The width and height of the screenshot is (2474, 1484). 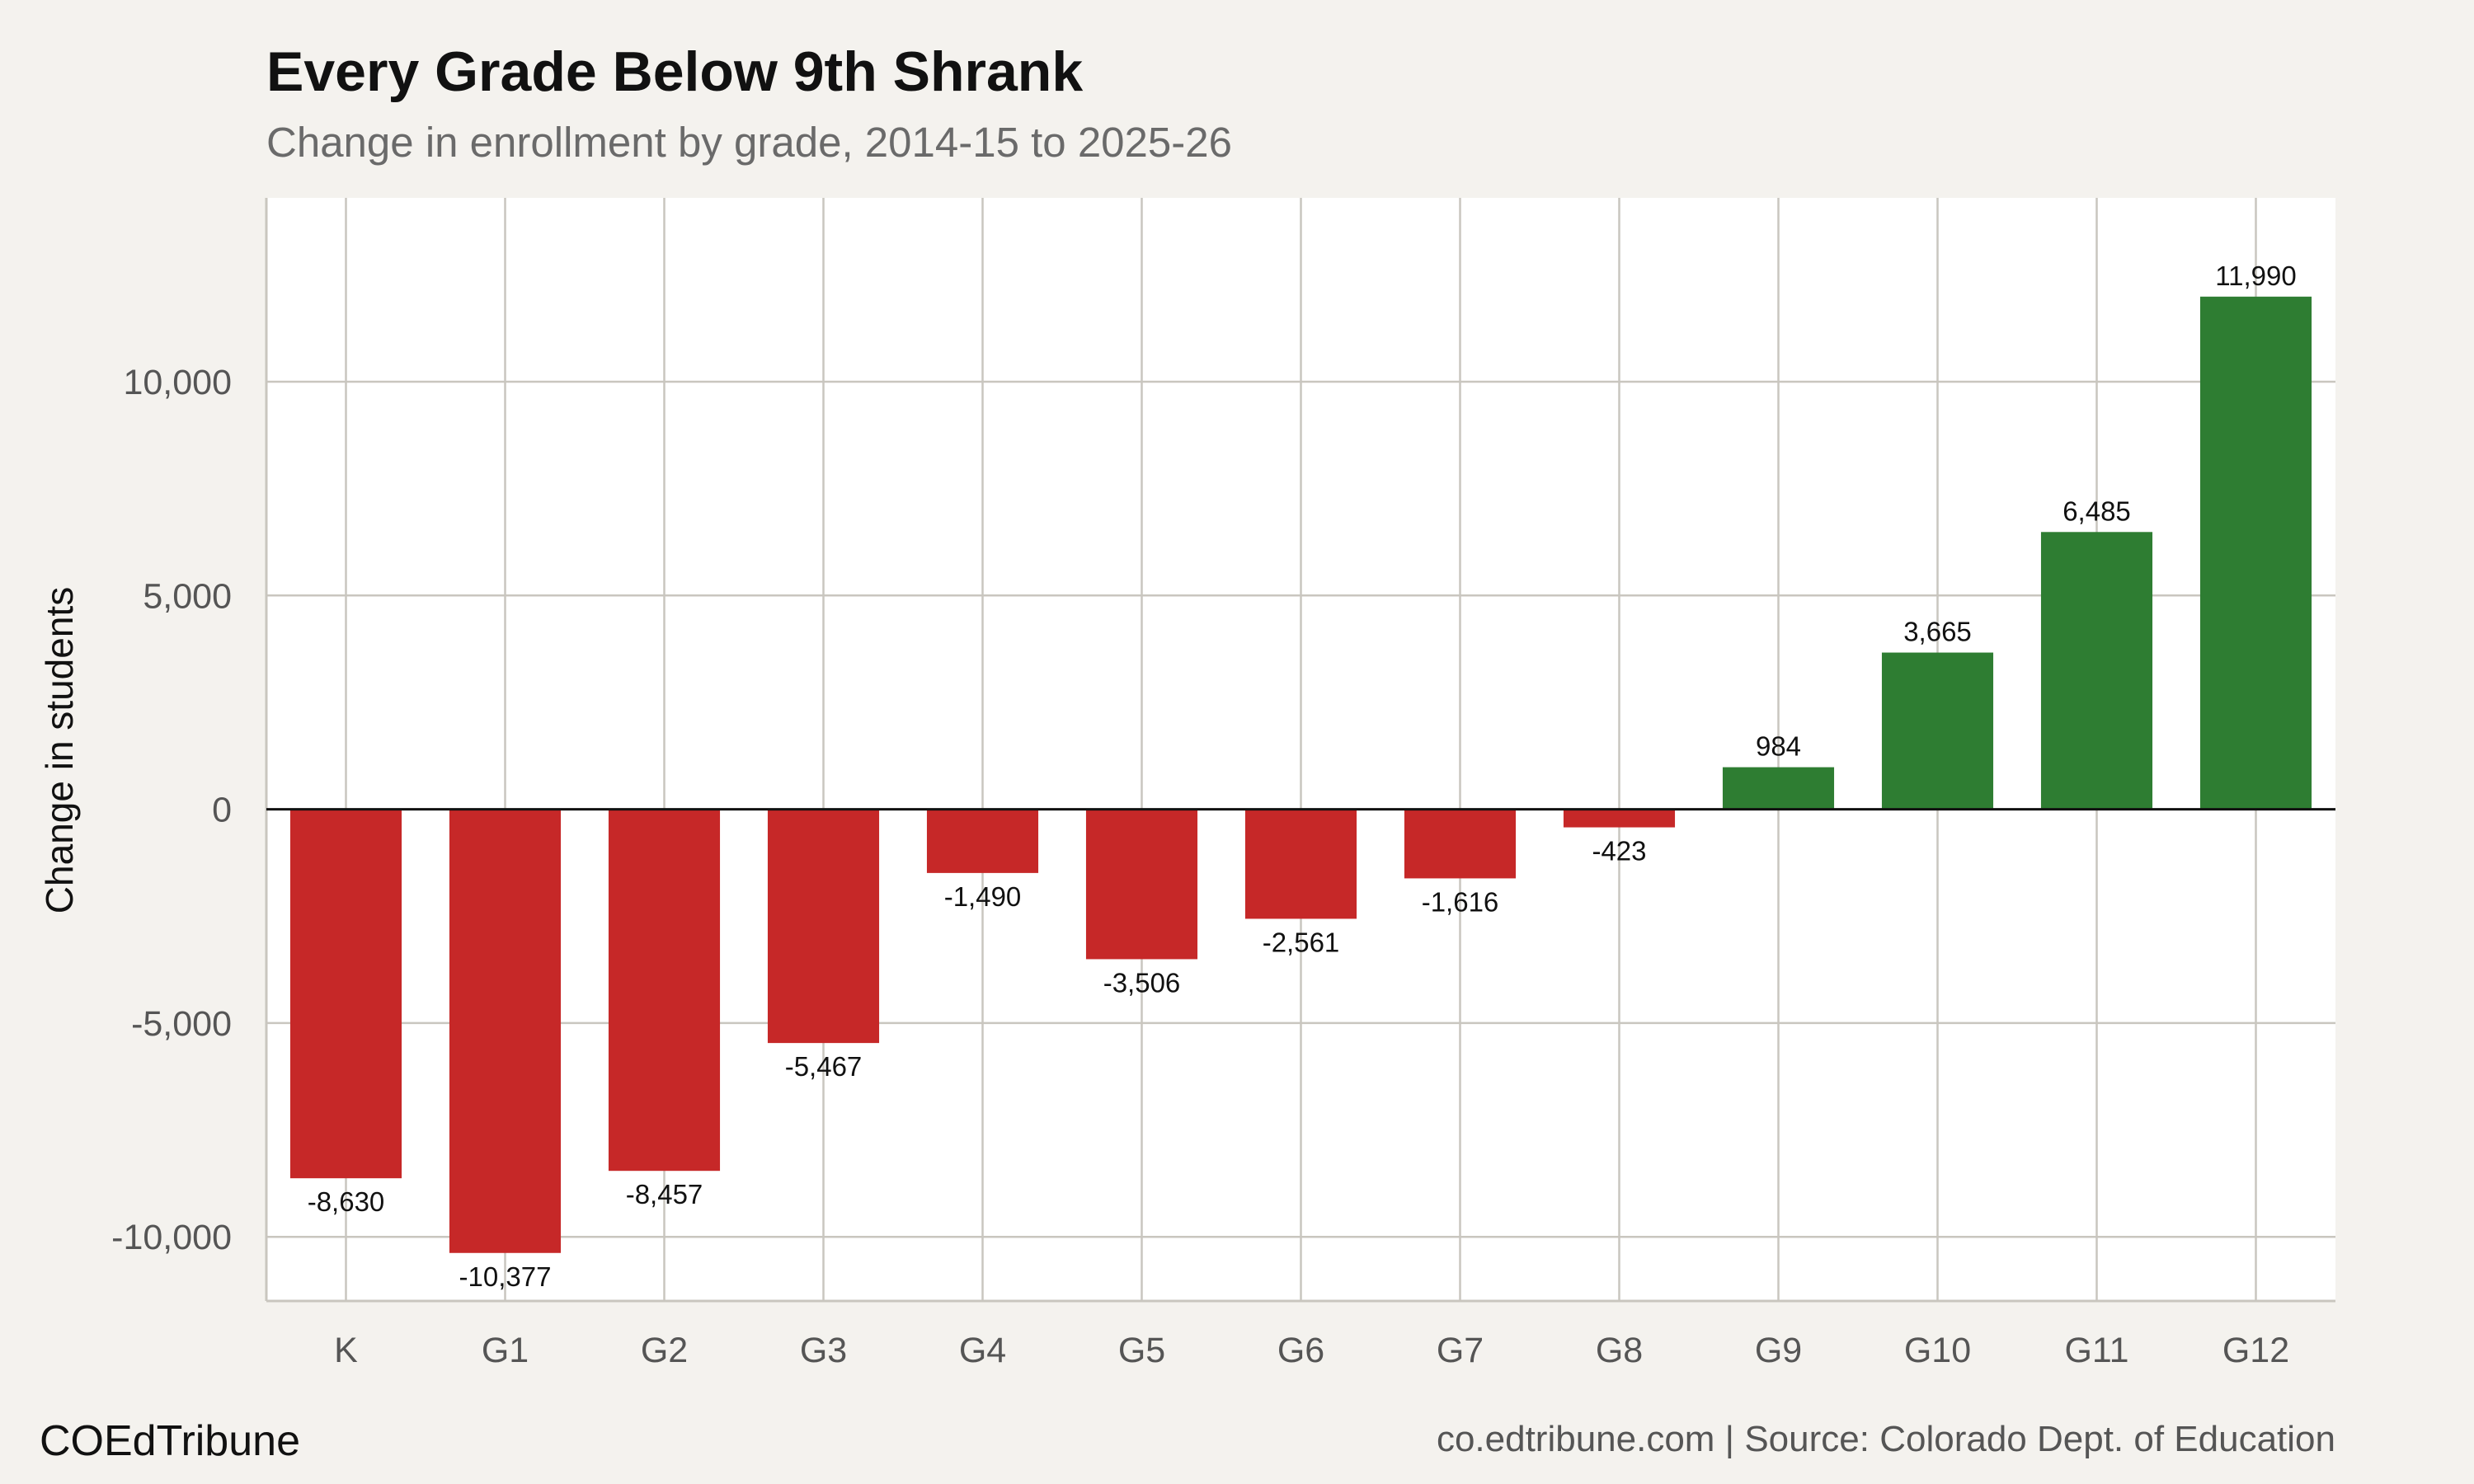 I want to click on value-label: 11,990, so click(x=2255, y=276).